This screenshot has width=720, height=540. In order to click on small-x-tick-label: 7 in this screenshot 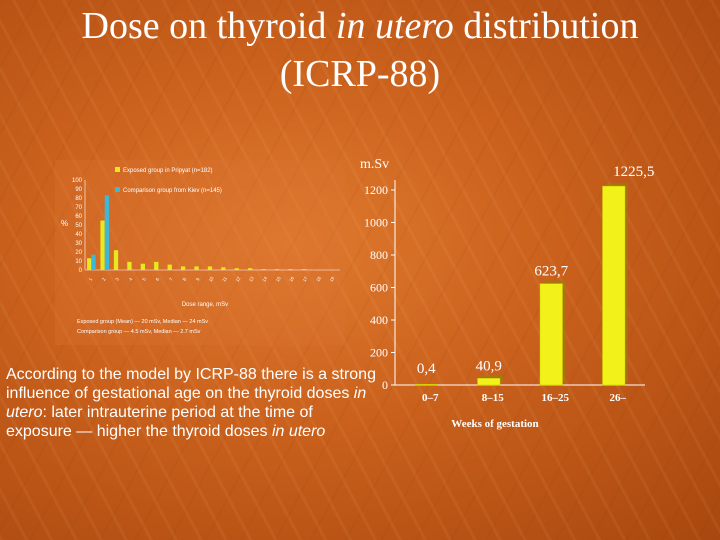, I will do `click(171, 278)`.